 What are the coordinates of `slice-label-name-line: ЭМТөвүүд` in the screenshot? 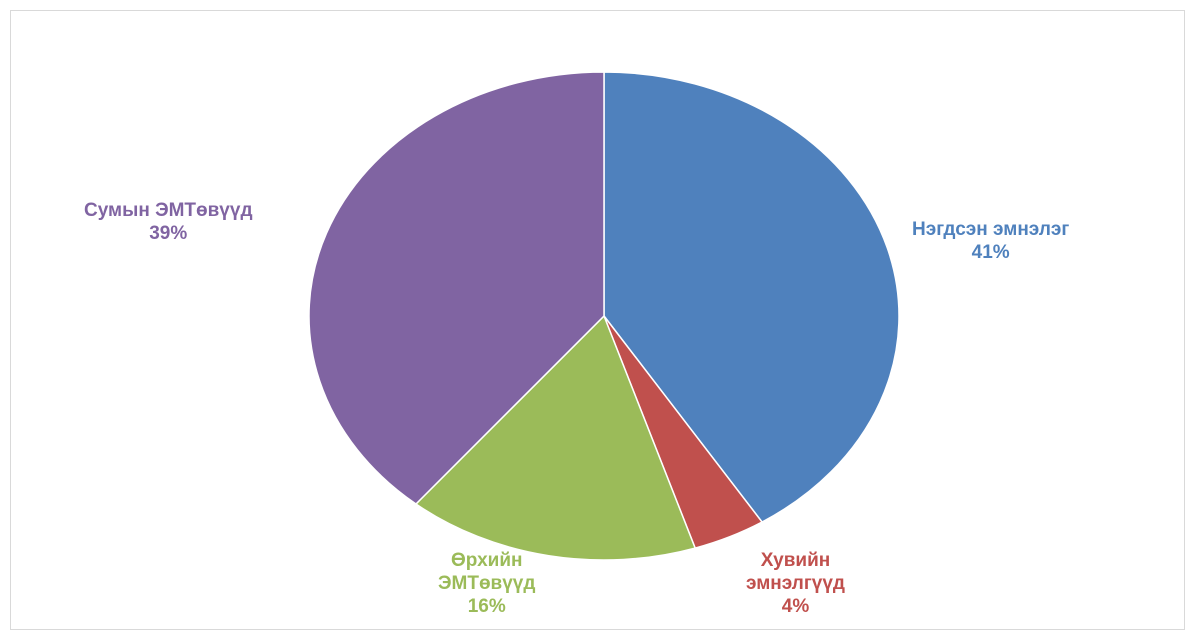 It's located at (487, 583).